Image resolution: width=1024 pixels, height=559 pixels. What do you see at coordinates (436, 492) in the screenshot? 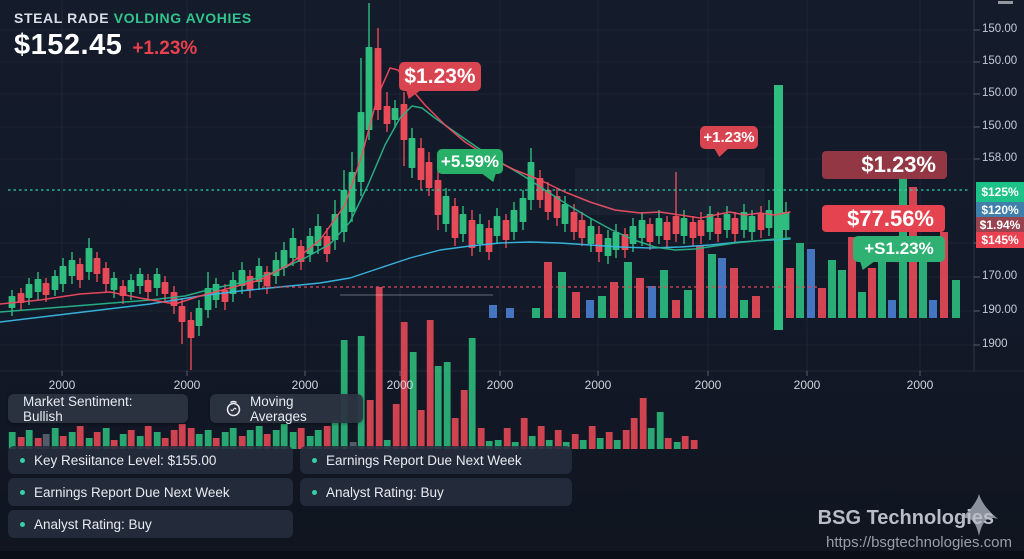
I see `info-list-item: Analyst Rating: Buy` at bounding box center [436, 492].